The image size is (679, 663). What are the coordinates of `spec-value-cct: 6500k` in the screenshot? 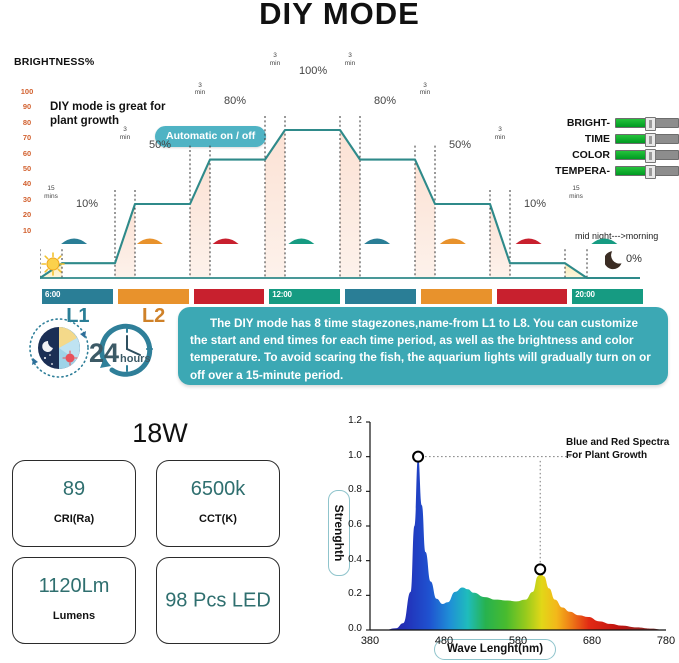 It's located at (218, 489).